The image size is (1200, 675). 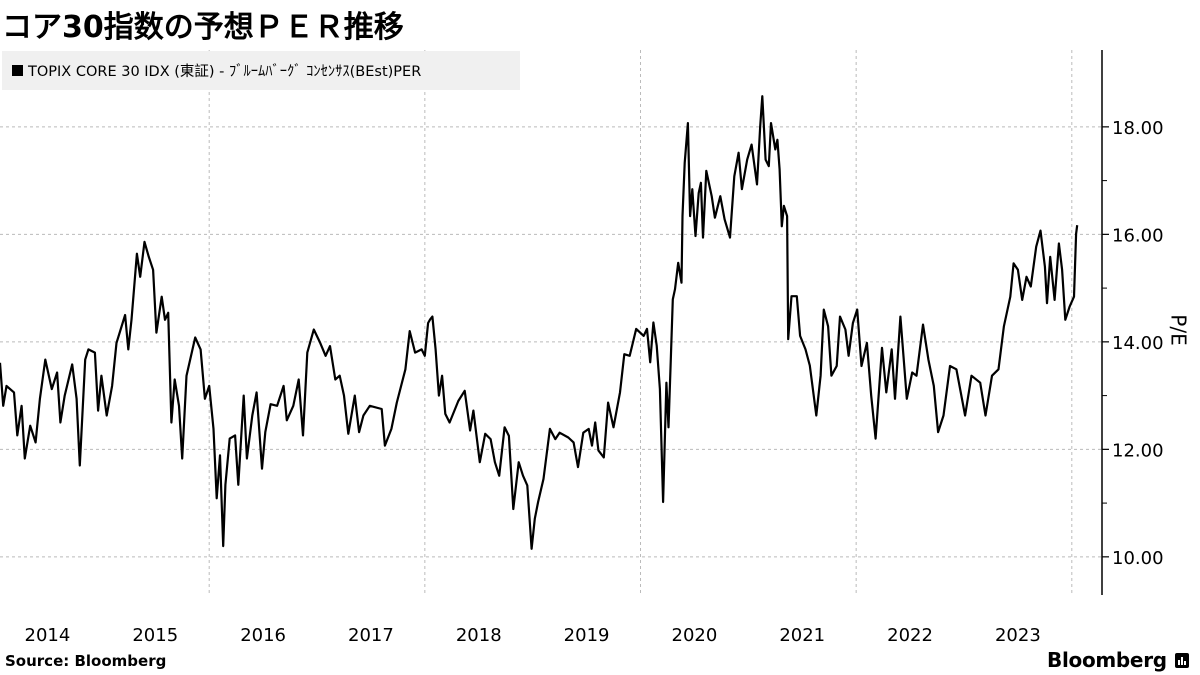 What do you see at coordinates (1181, 660) in the screenshot?
I see `bloomberg-chart-icon` at bounding box center [1181, 660].